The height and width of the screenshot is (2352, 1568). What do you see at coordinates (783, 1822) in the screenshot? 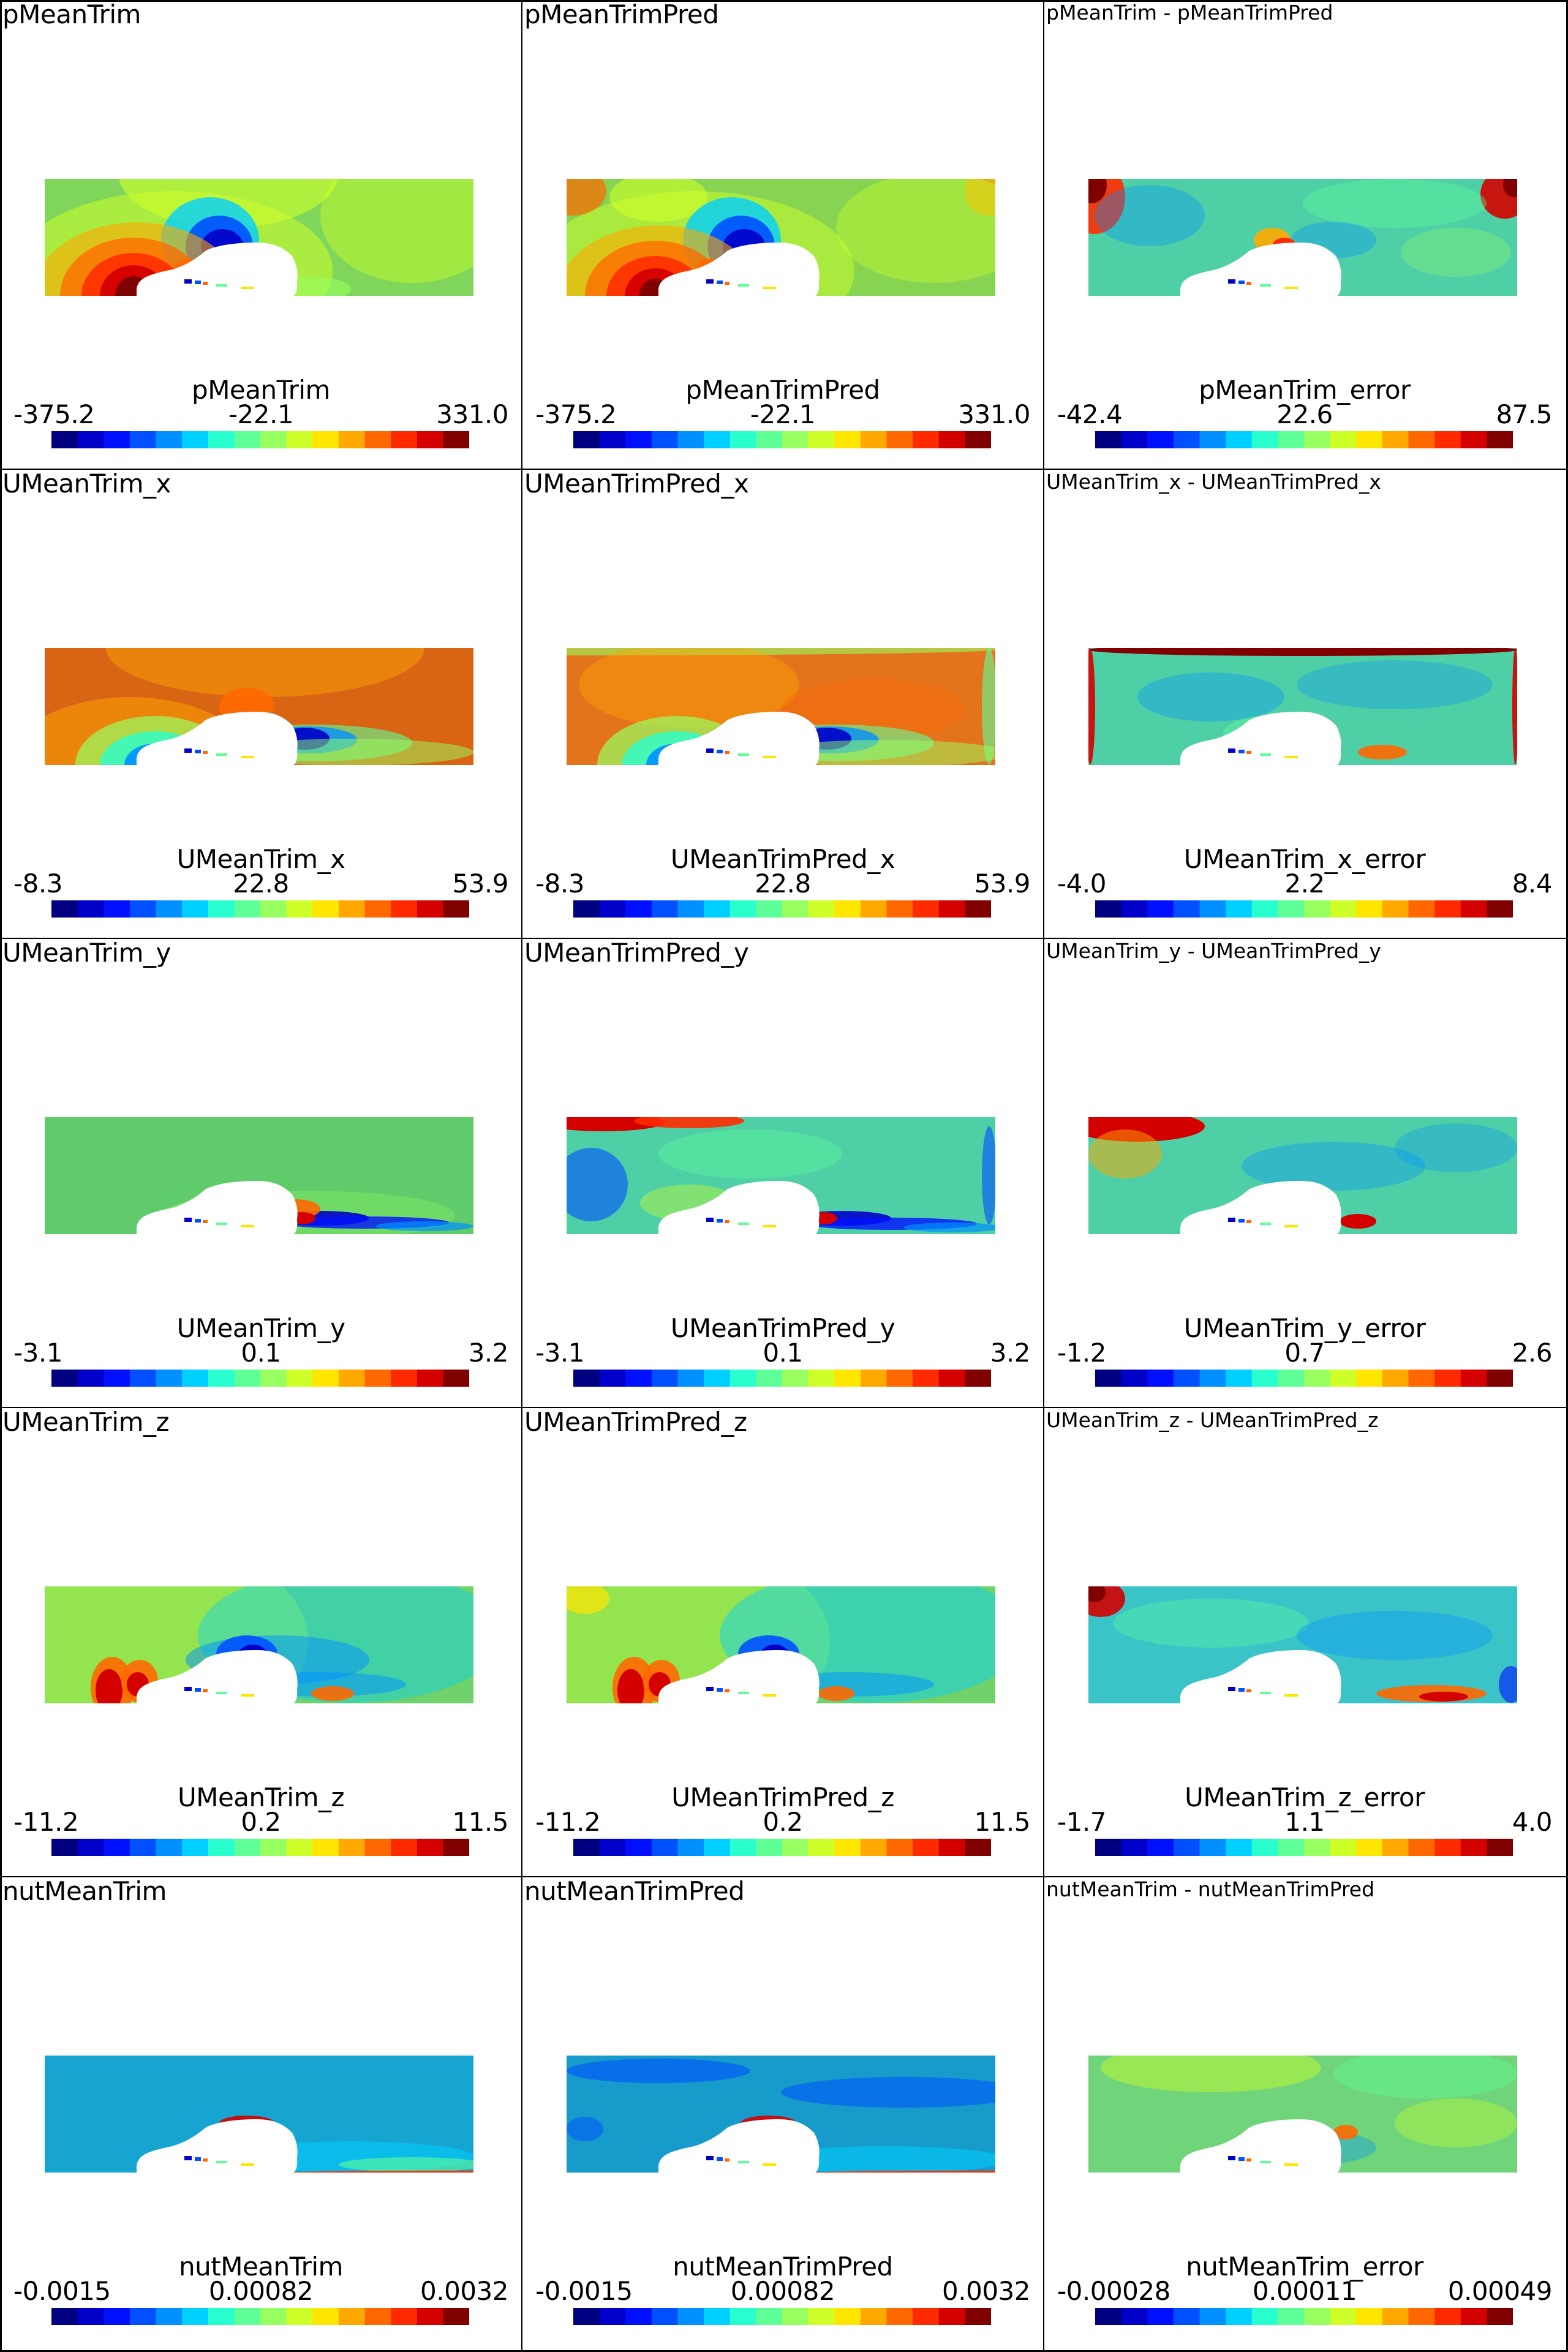
I see `colorbar-mid-label: 0.2` at bounding box center [783, 1822].